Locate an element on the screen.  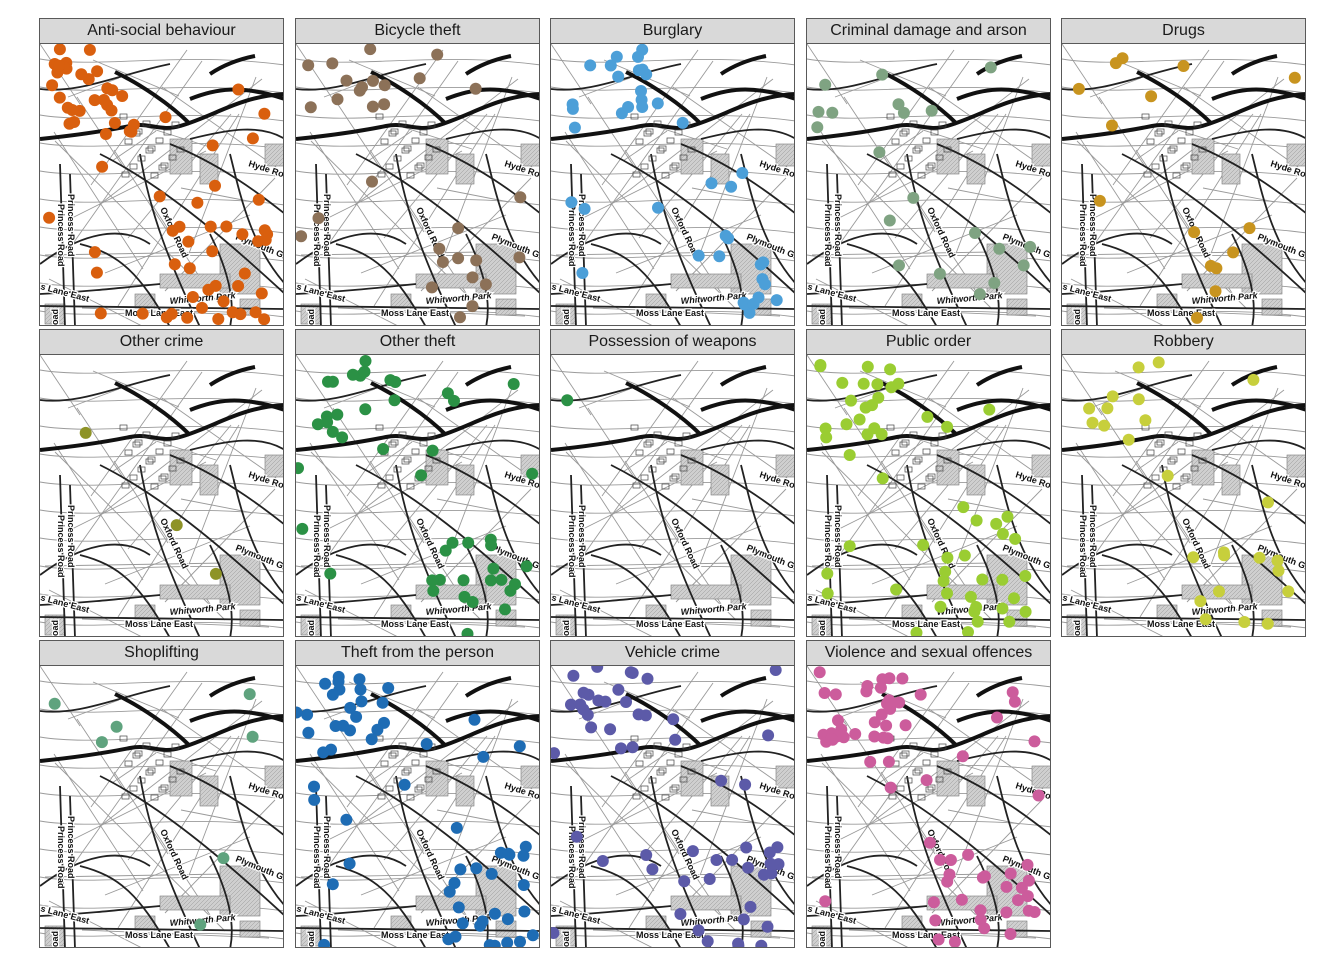
facet-title: Shoplifting is located at coordinates (161, 652).